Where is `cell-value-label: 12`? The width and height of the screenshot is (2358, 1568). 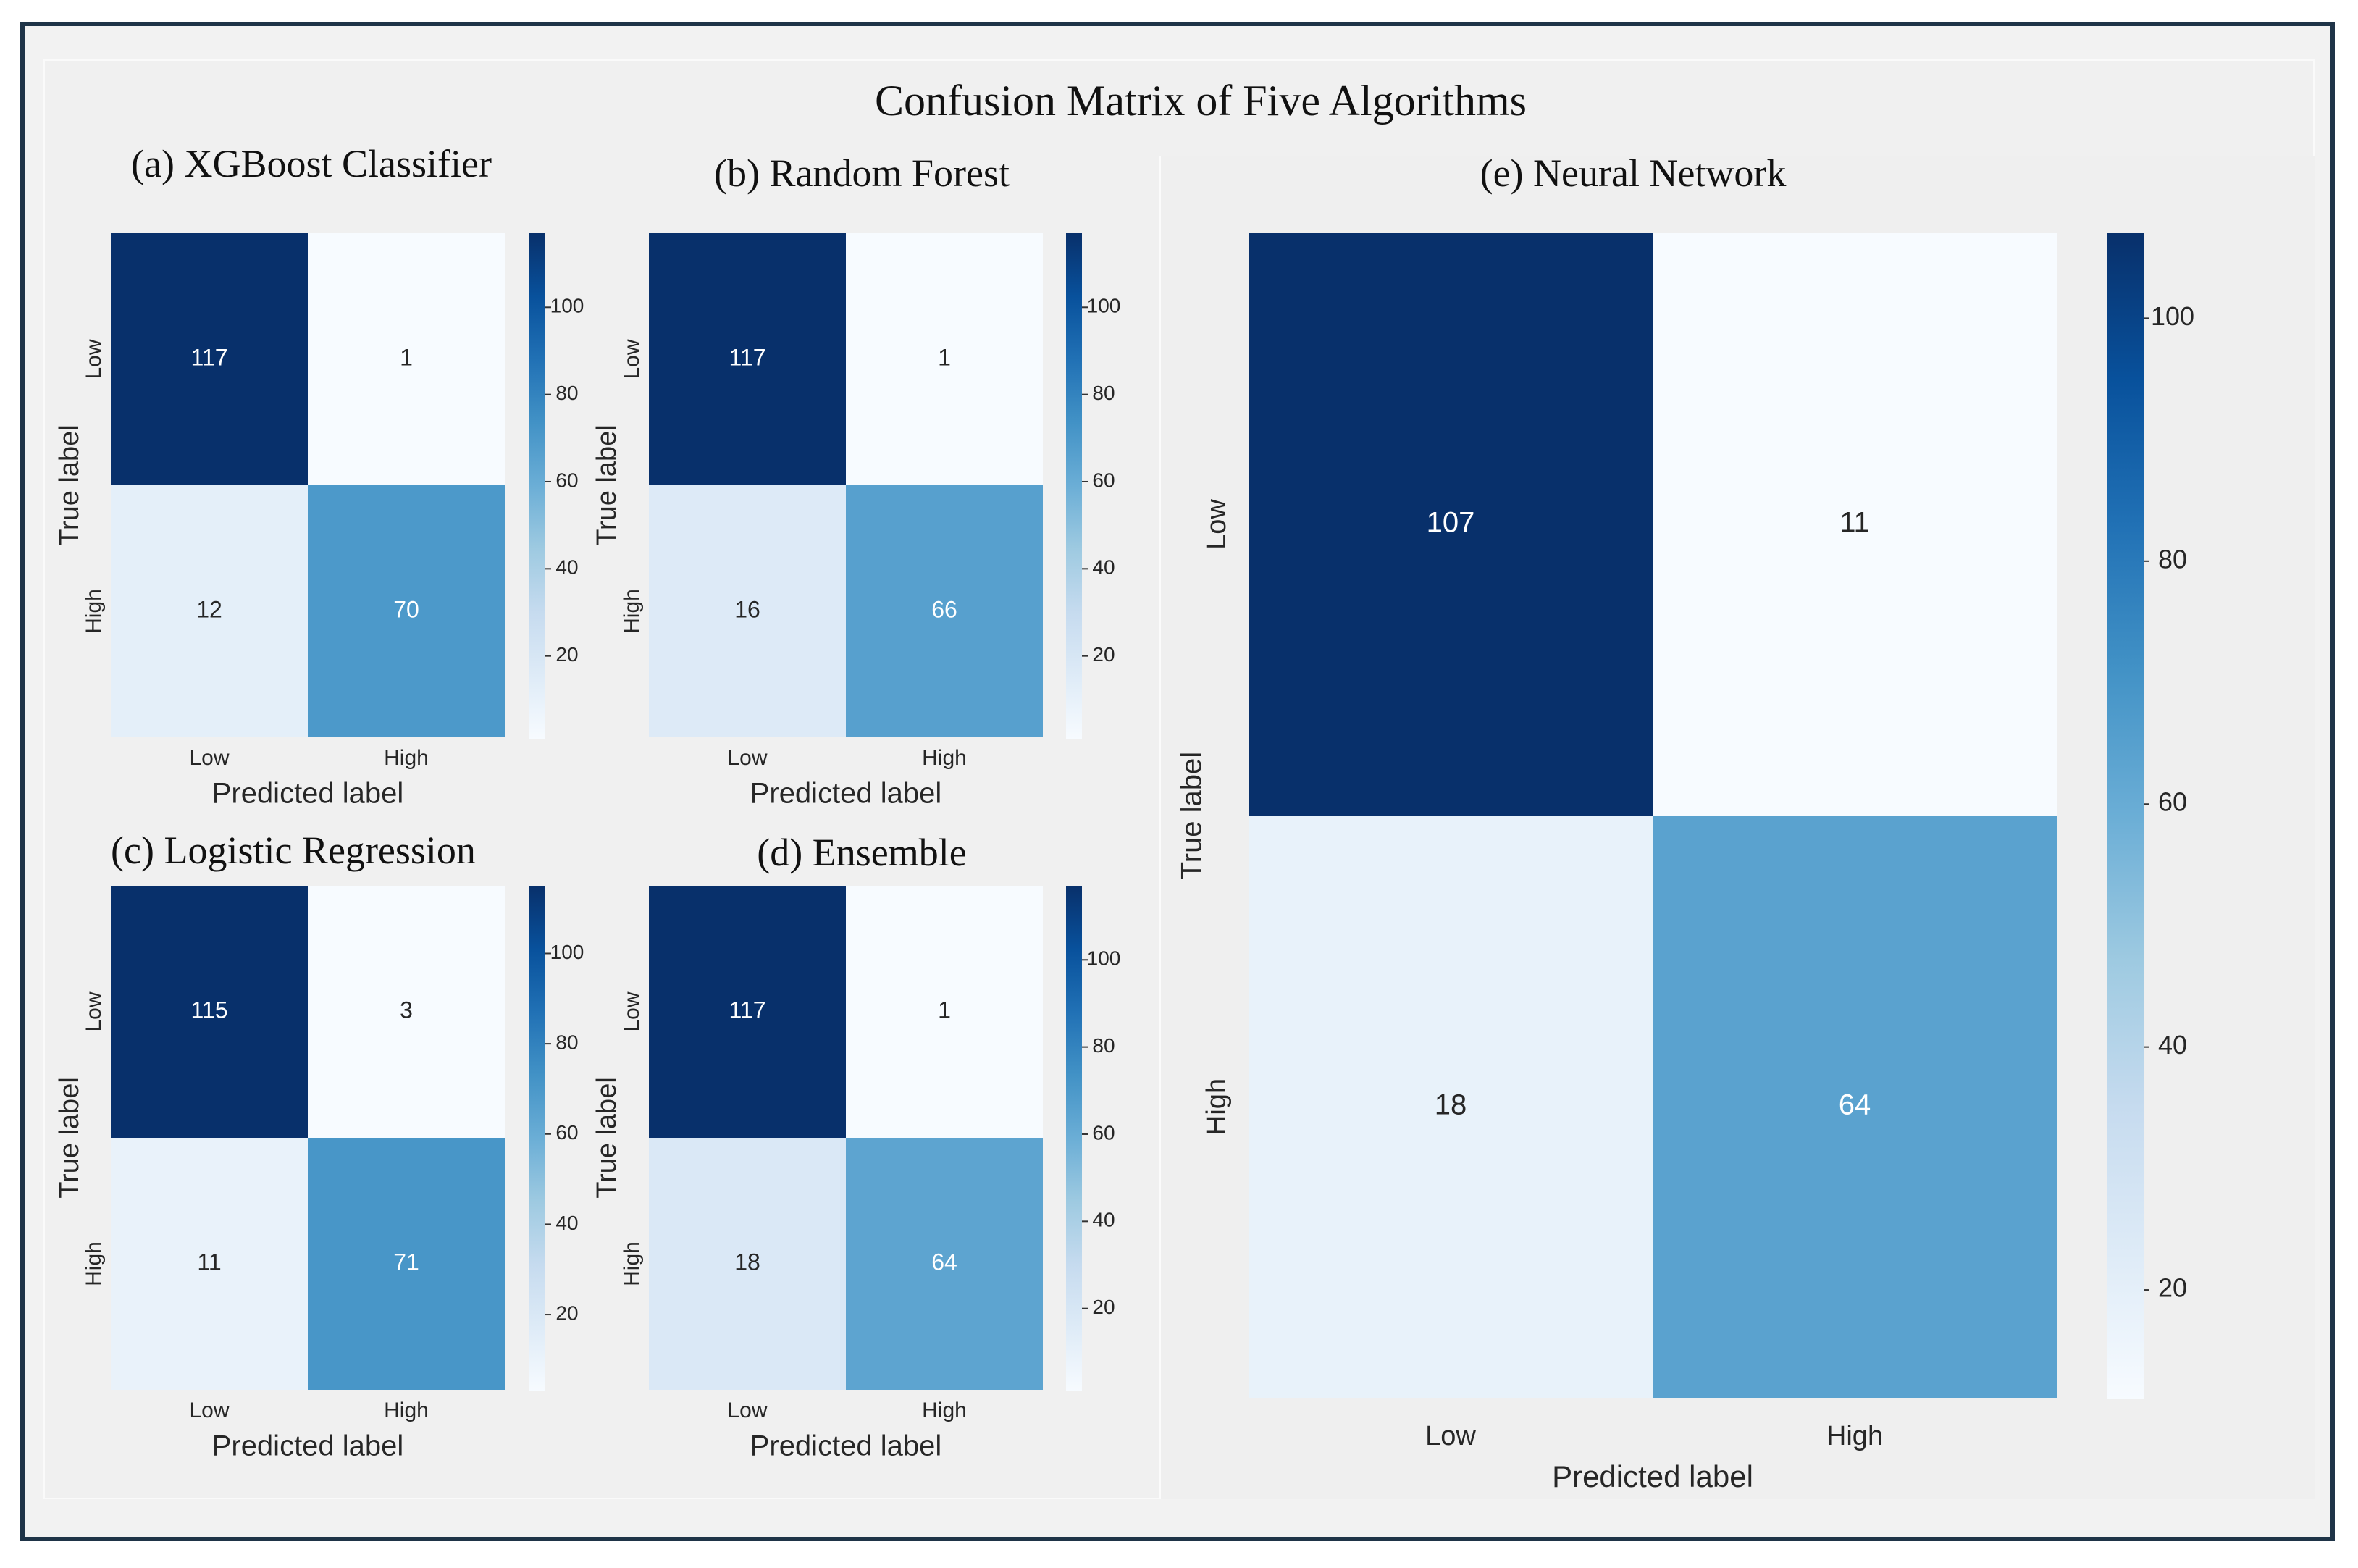 cell-value-label: 12 is located at coordinates (209, 609).